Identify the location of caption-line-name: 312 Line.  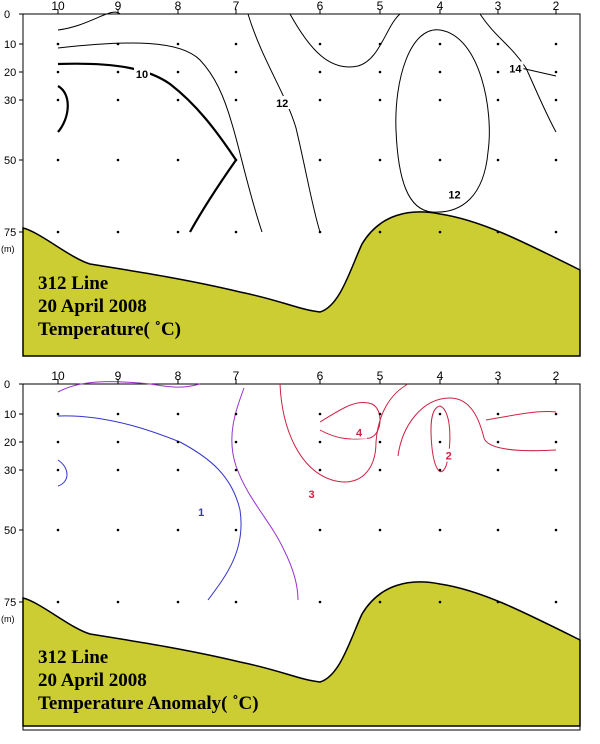
(73, 283).